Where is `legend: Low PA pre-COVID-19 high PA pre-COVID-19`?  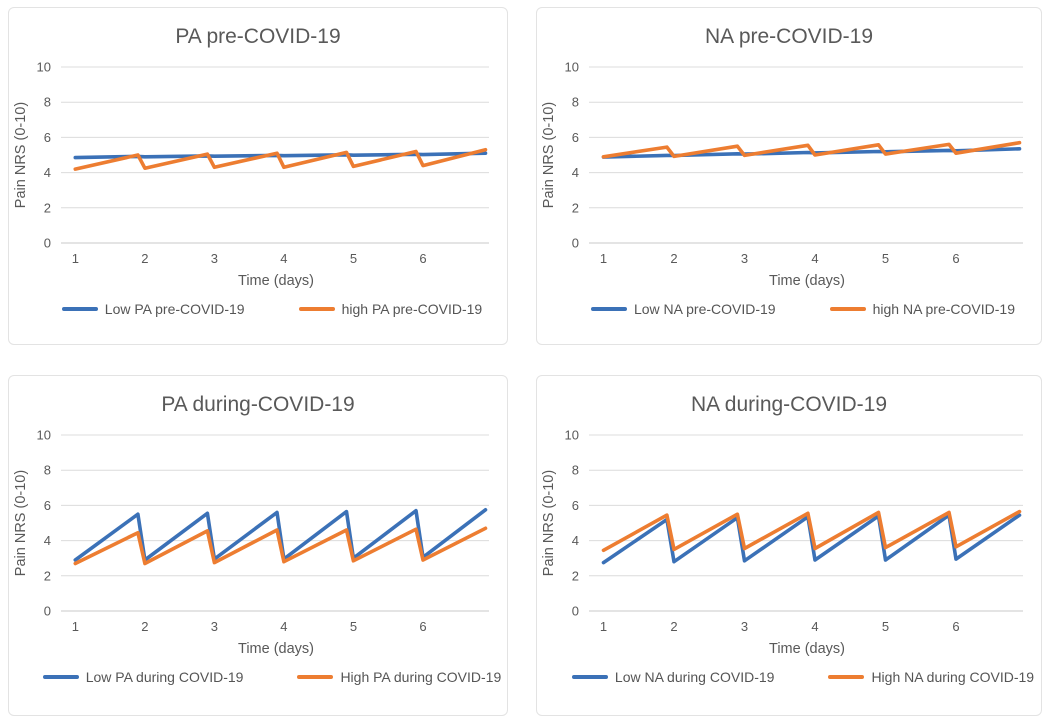 legend: Low PA pre-COVID-19 high PA pre-COVID-19 is located at coordinates (258, 309).